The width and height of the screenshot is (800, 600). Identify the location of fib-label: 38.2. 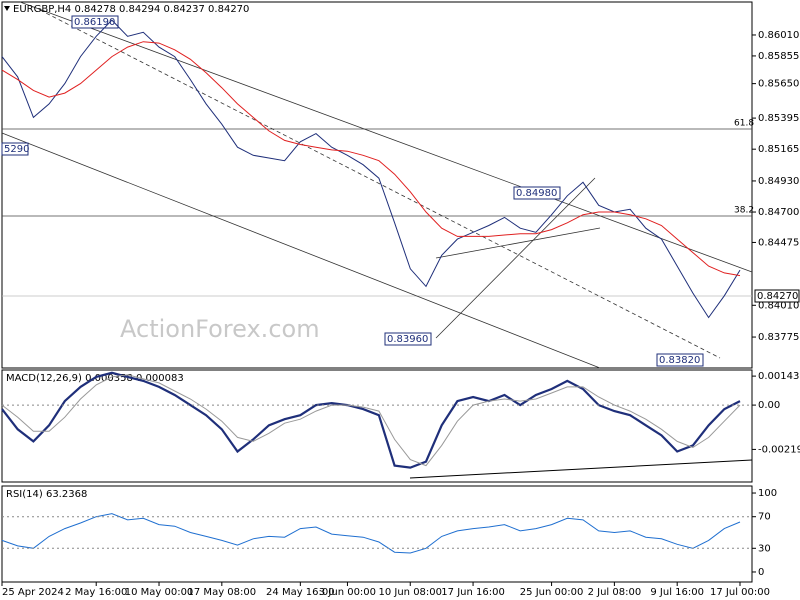
(744, 211).